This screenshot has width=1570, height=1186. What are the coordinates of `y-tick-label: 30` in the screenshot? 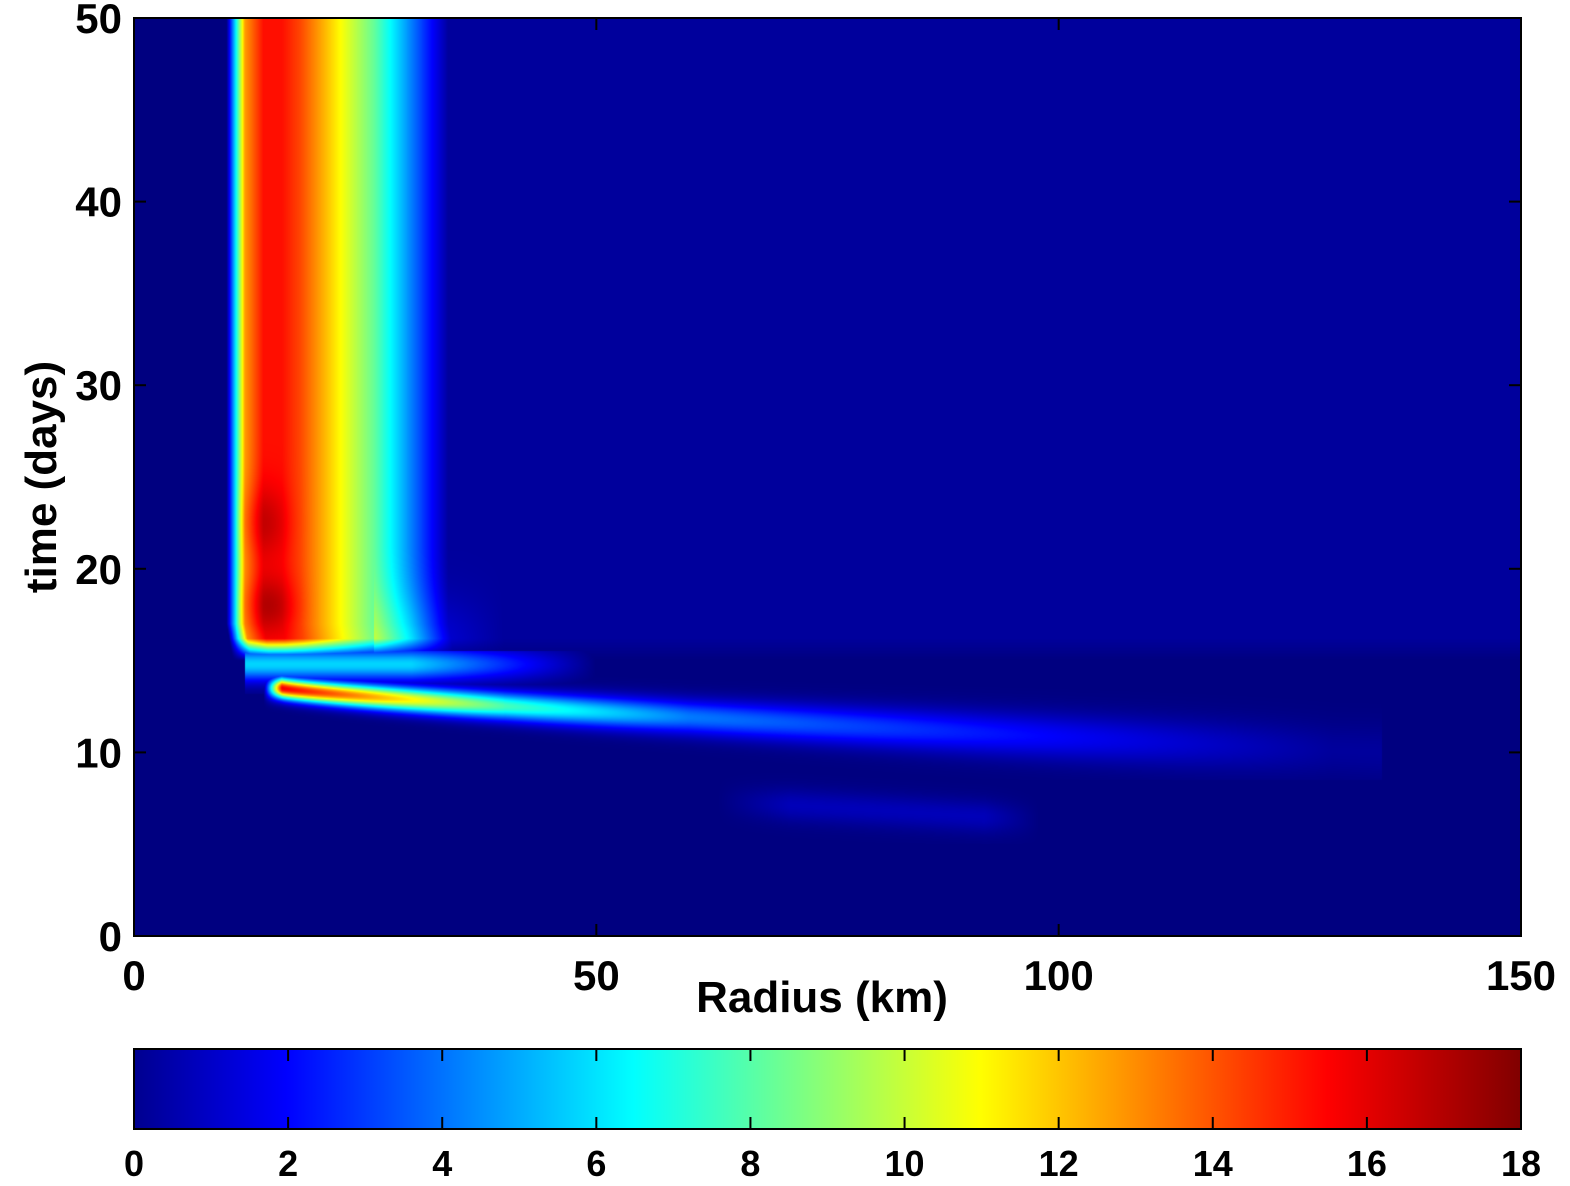 It's located at (98, 385).